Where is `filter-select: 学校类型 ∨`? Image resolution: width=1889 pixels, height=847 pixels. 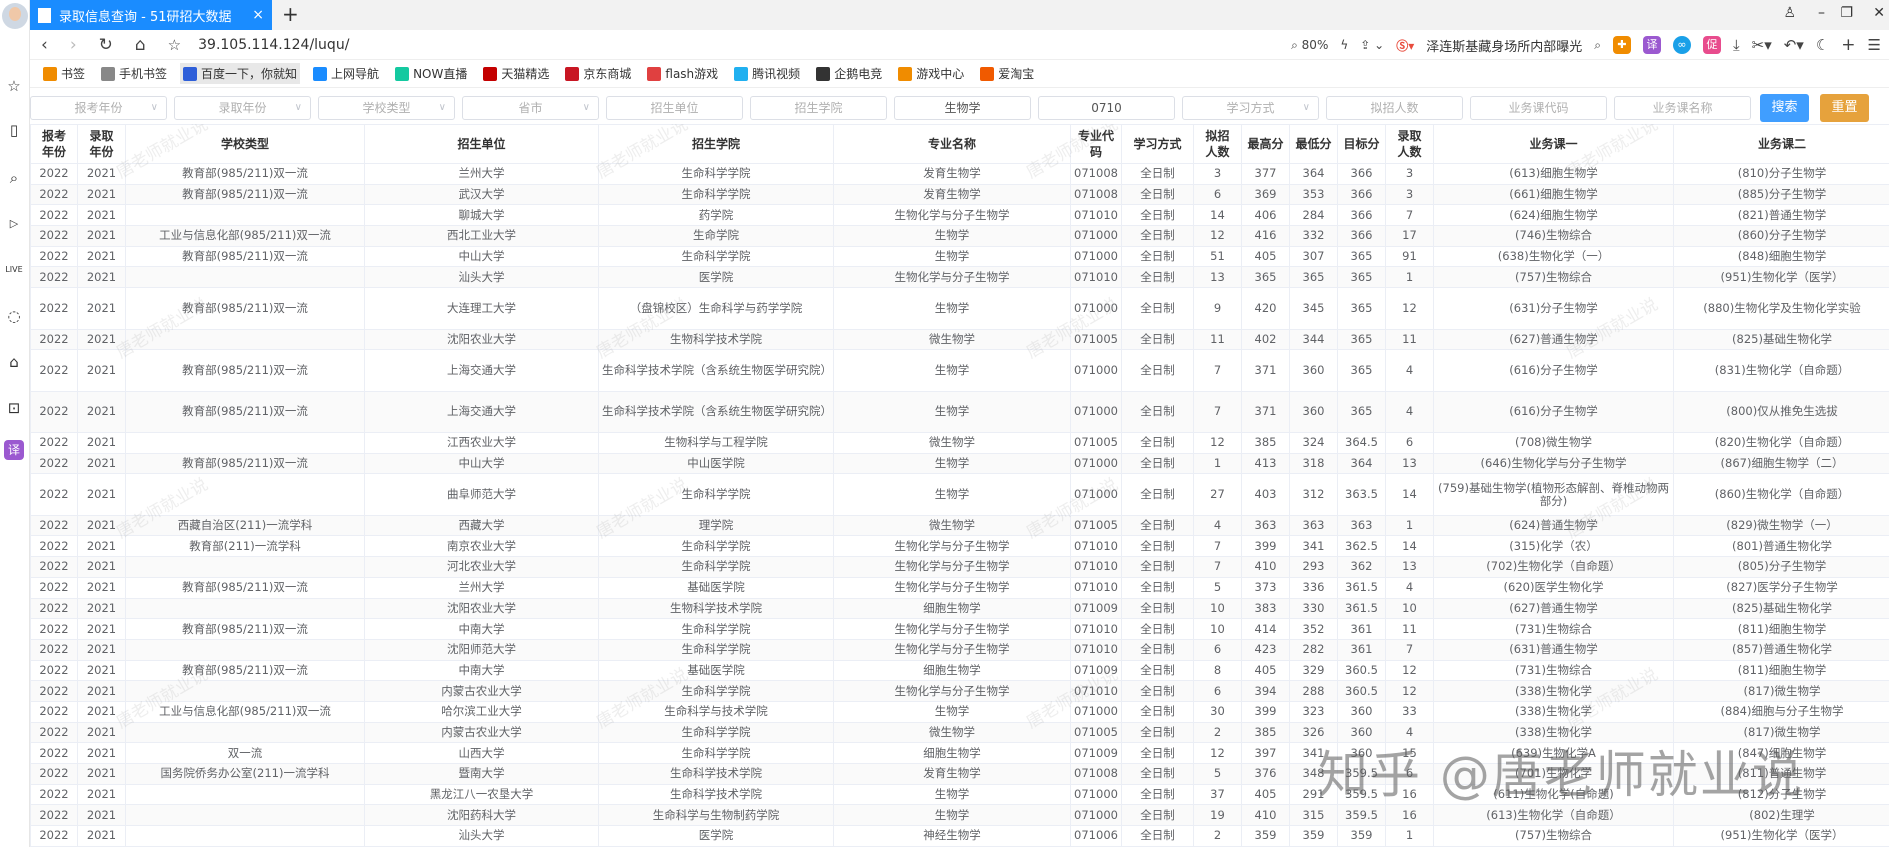
filter-select: 学校类型 ∨ is located at coordinates (386, 108).